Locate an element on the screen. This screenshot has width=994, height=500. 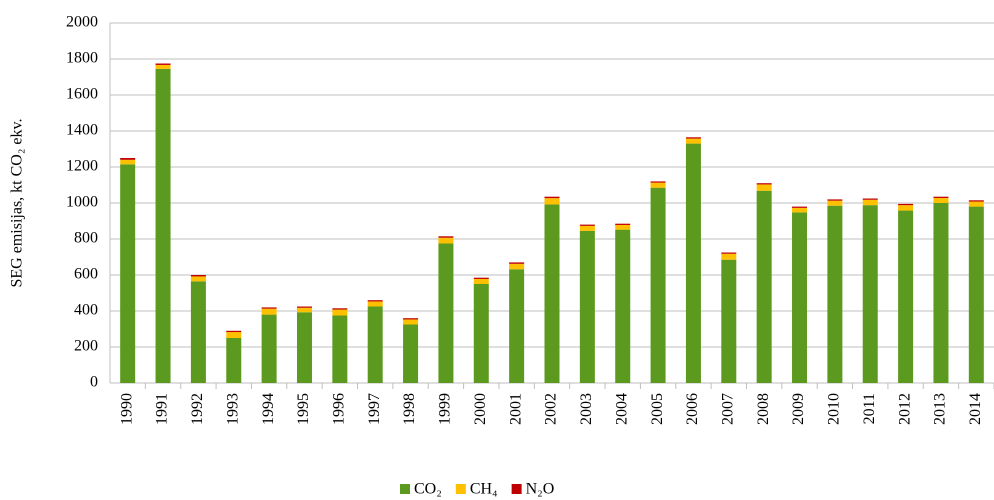
x-tick-label: 2004 is located at coordinates (621, 409).